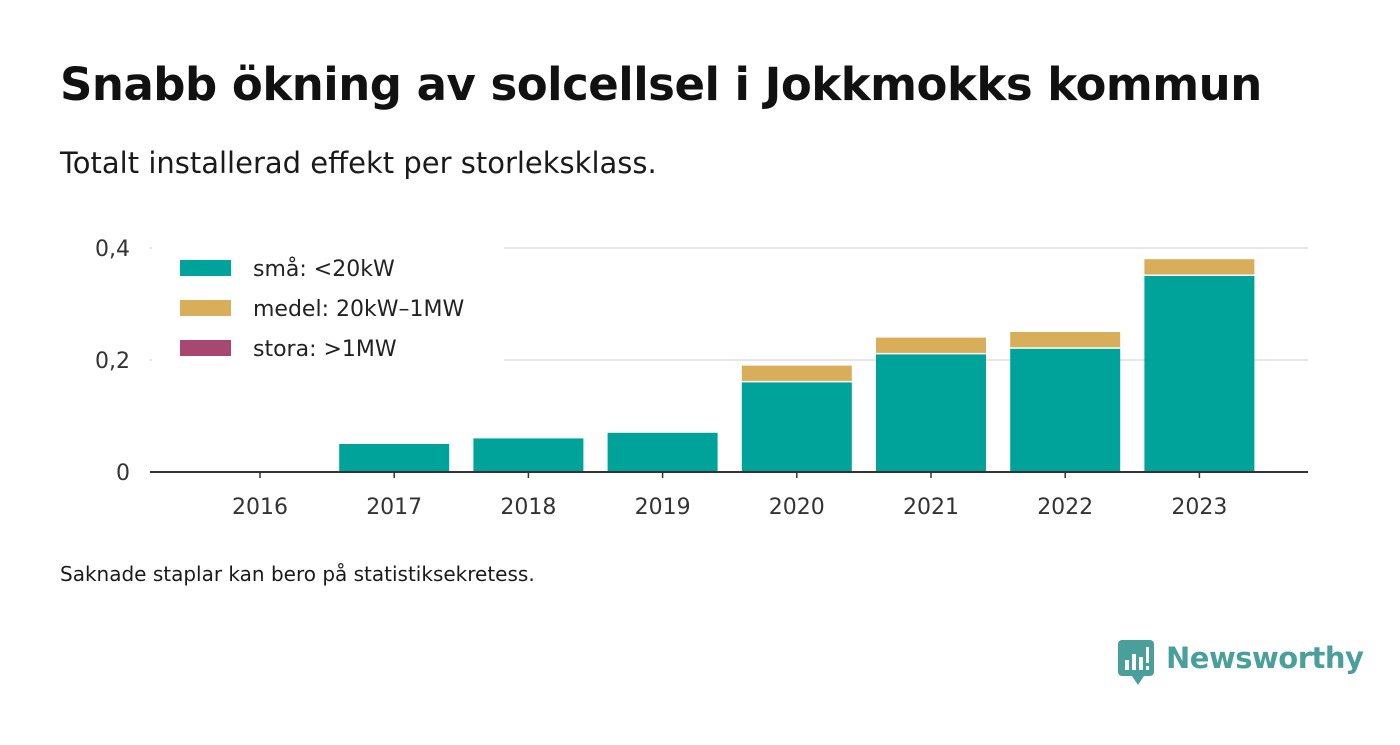 This screenshot has width=1400, height=745. Describe the element at coordinates (1065, 507) in the screenshot. I see `x-tick-label: 2022` at that location.